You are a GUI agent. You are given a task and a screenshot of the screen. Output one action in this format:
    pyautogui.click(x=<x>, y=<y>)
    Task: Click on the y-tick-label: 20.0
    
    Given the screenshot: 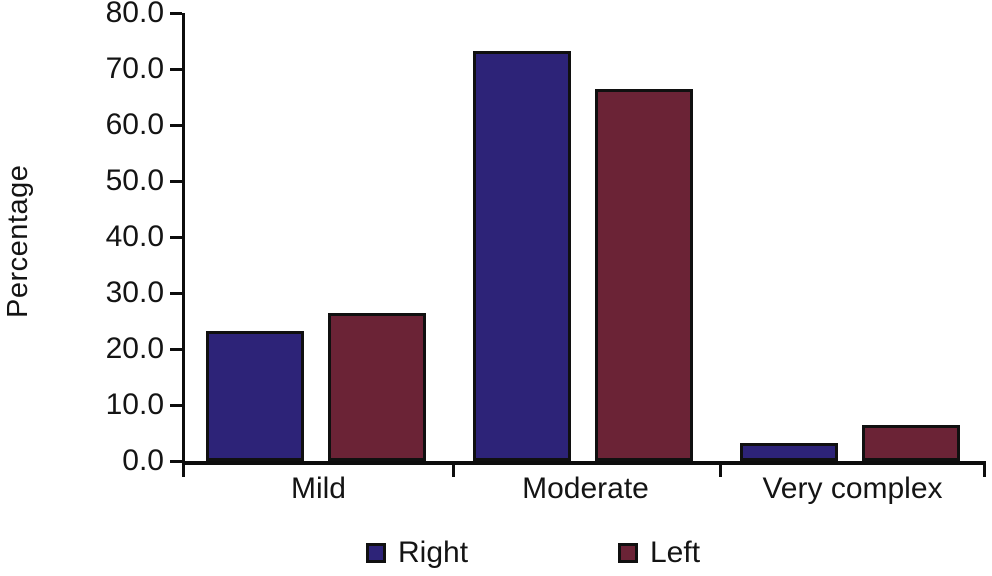 What is the action you would take?
    pyautogui.click(x=134, y=348)
    